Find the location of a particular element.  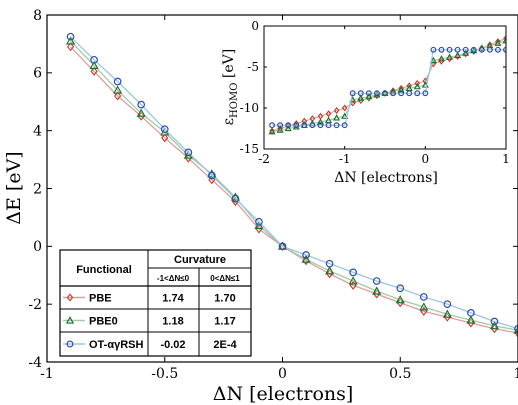

main-x-tick-label: -1 is located at coordinates (47, 374).